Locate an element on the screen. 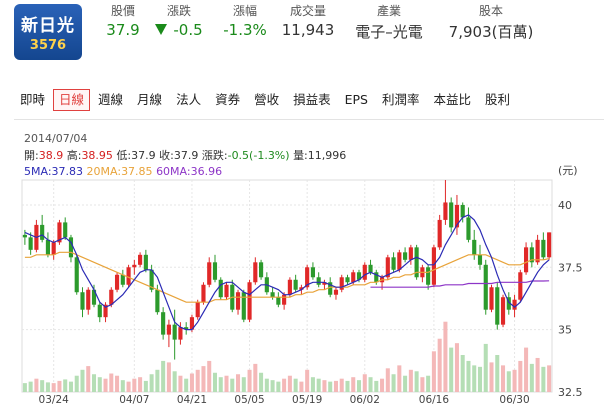 The height and width of the screenshot is (407, 608). x-tick-label: 03/24 is located at coordinates (54, 400).